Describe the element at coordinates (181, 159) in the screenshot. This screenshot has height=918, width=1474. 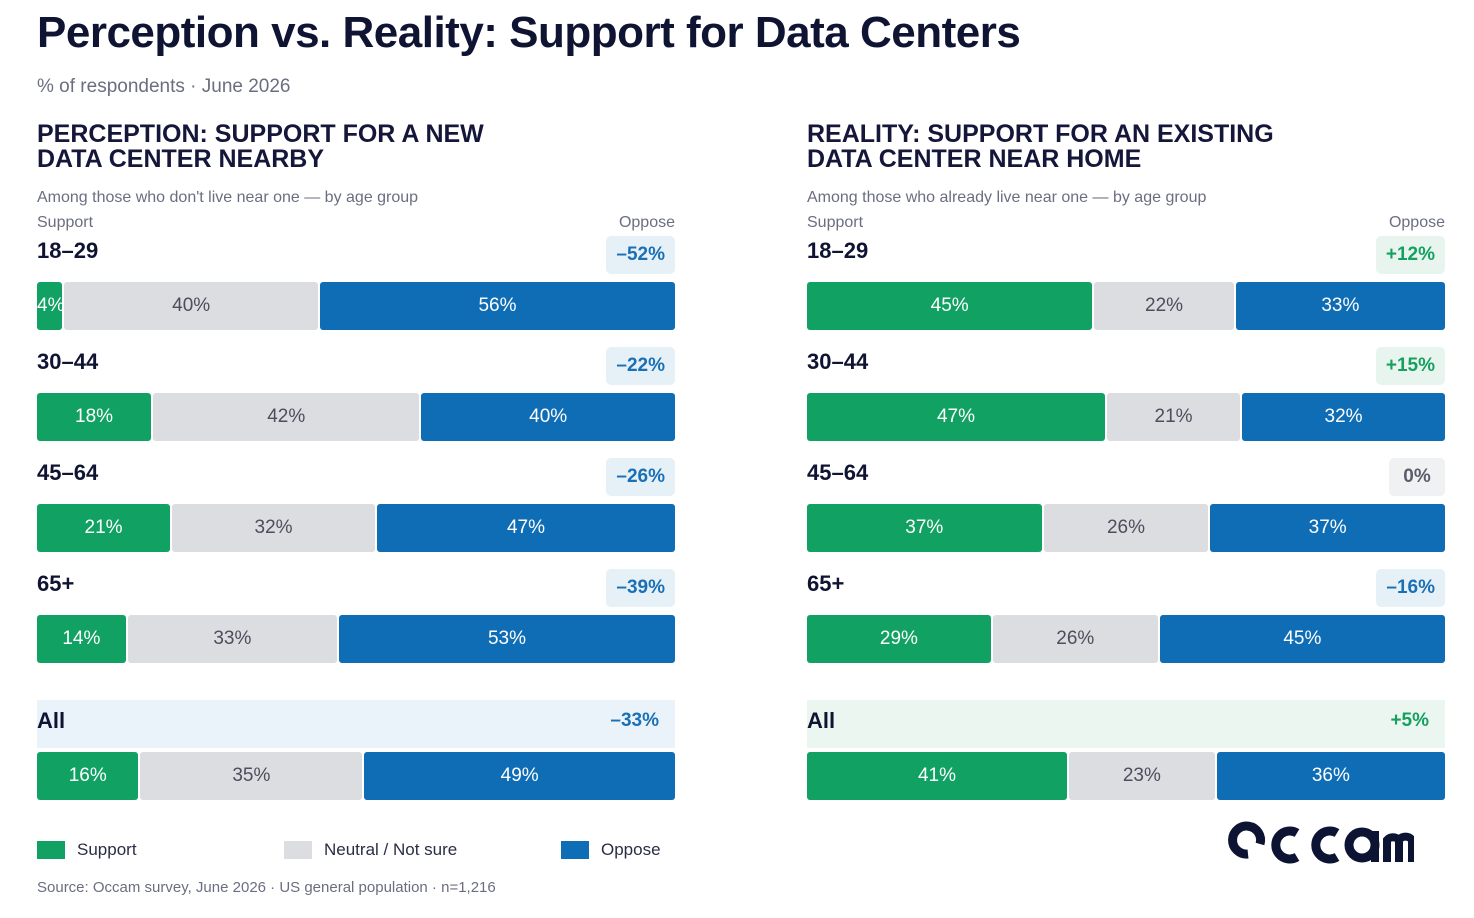
I see `perception-title-line-2: DATA CENTER NEARBY` at that location.